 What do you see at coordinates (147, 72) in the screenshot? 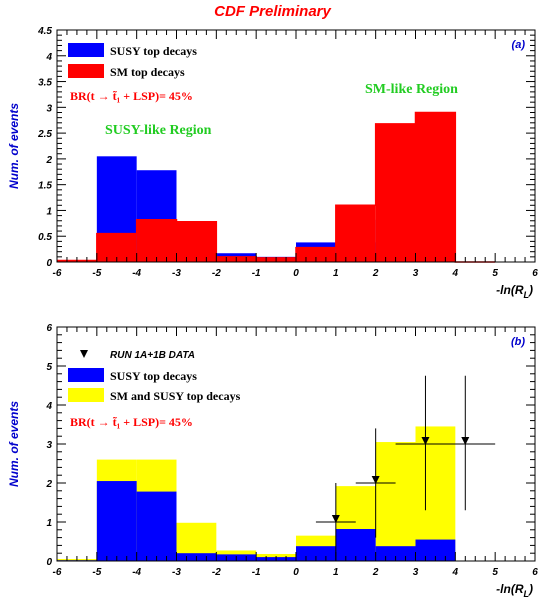
I see `legend-label-sm: SM top decays` at bounding box center [147, 72].